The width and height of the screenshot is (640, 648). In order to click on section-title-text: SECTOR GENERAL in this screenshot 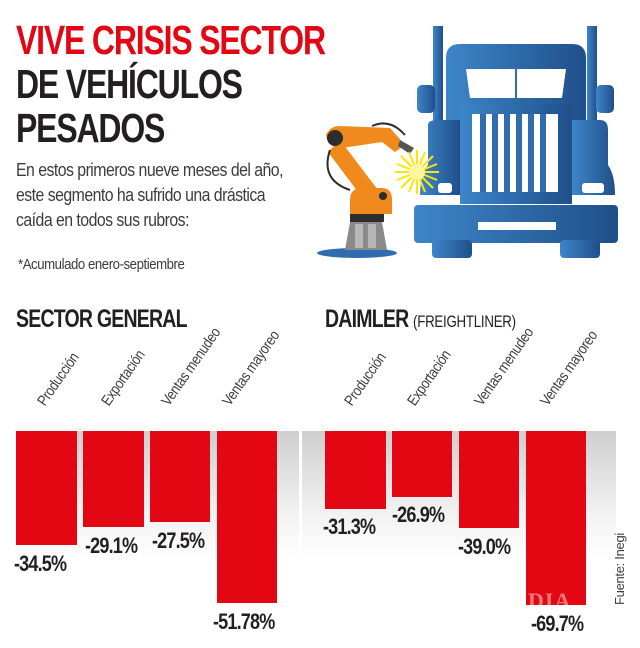, I will do `click(102, 319)`.